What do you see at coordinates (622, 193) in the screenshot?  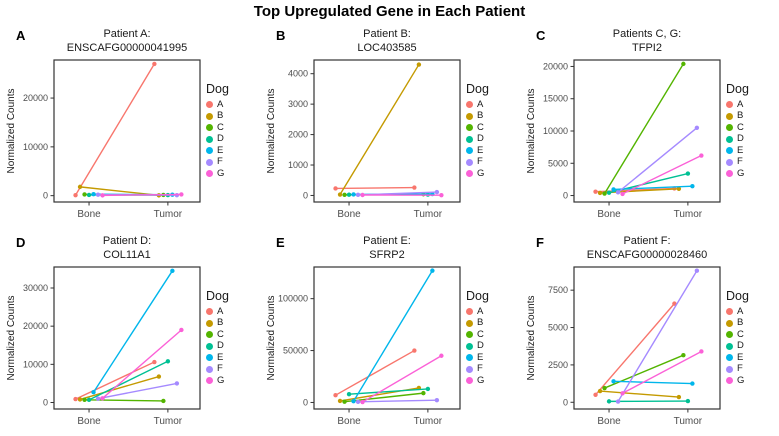 I see `series-point-G-bone` at bounding box center [622, 193].